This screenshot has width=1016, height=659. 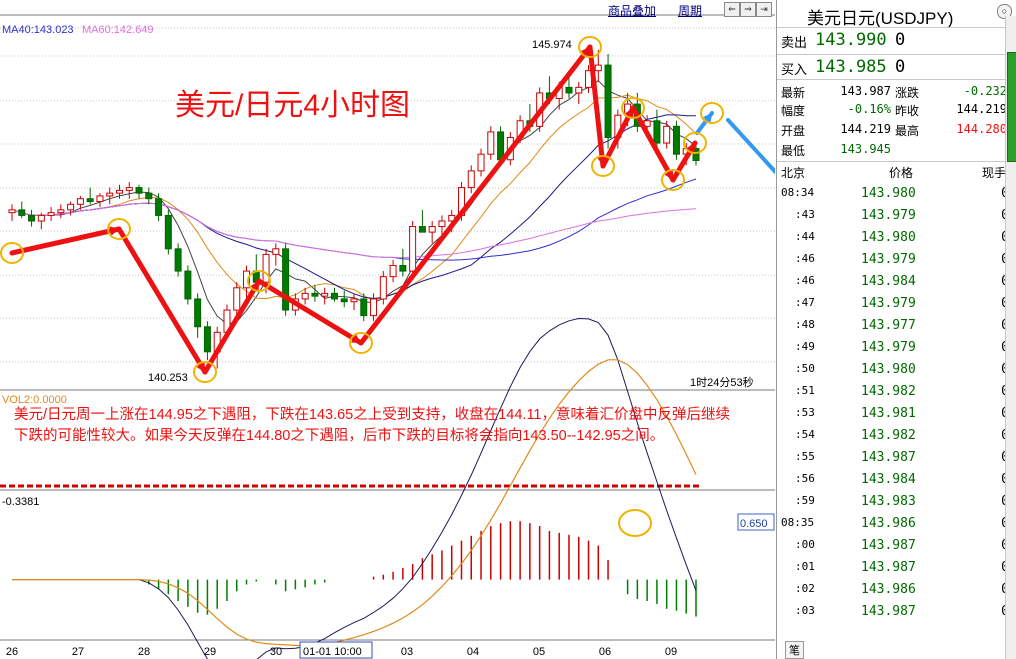 I want to click on tick-price: 143.982, so click(x=888, y=435).